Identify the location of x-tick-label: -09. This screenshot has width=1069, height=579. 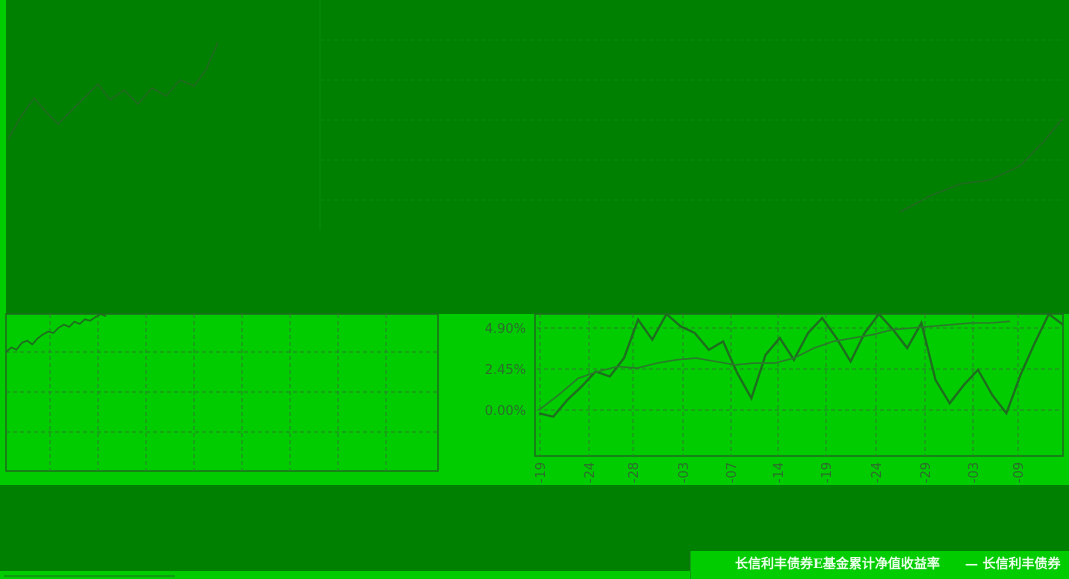
(1019, 472).